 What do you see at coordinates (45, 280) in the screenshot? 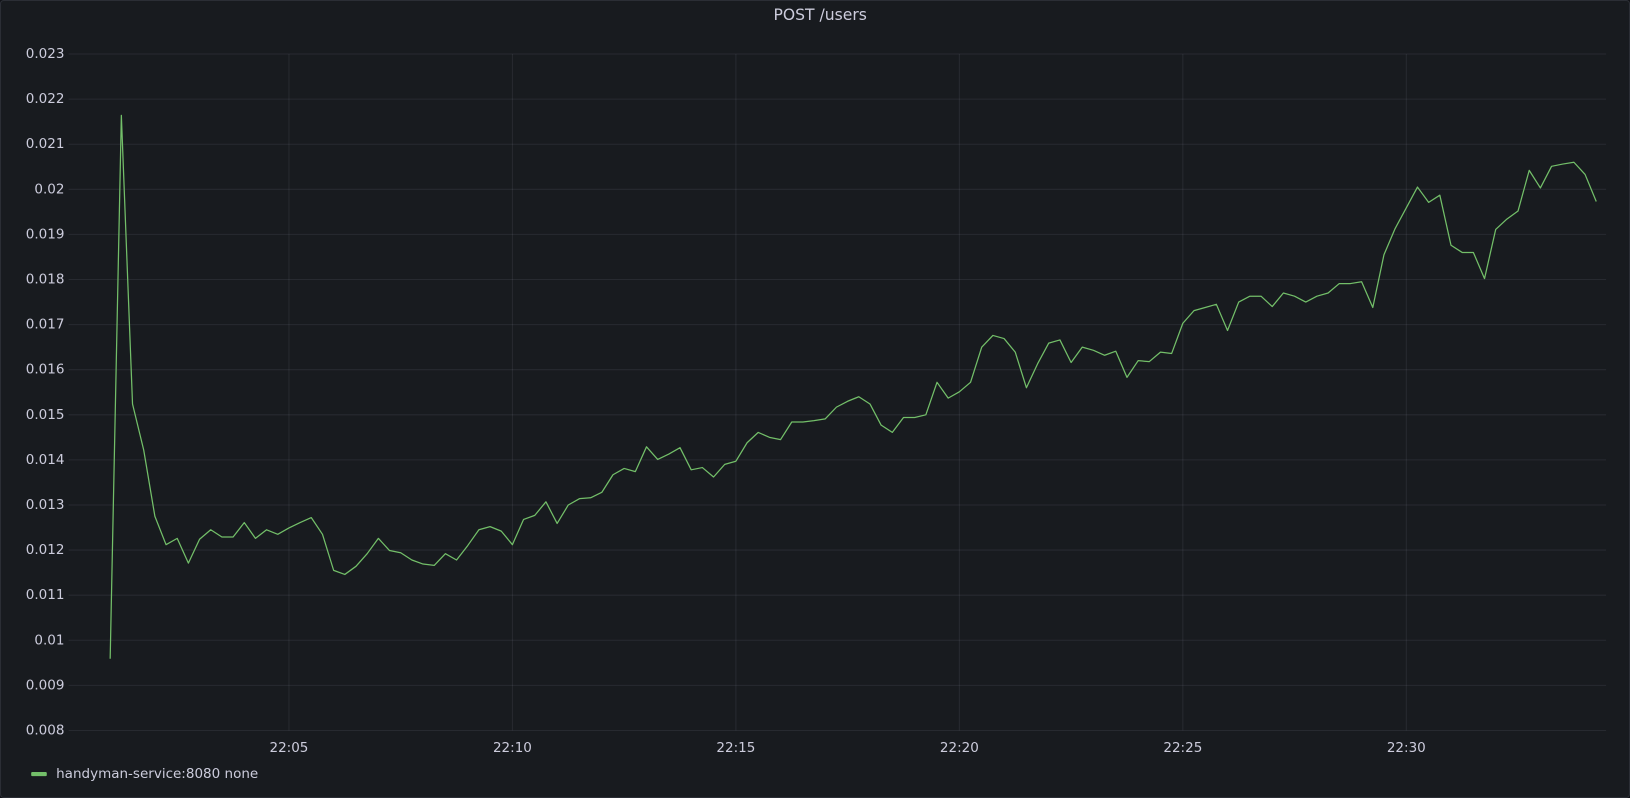
I see `y-tick-label: 0.018` at bounding box center [45, 280].